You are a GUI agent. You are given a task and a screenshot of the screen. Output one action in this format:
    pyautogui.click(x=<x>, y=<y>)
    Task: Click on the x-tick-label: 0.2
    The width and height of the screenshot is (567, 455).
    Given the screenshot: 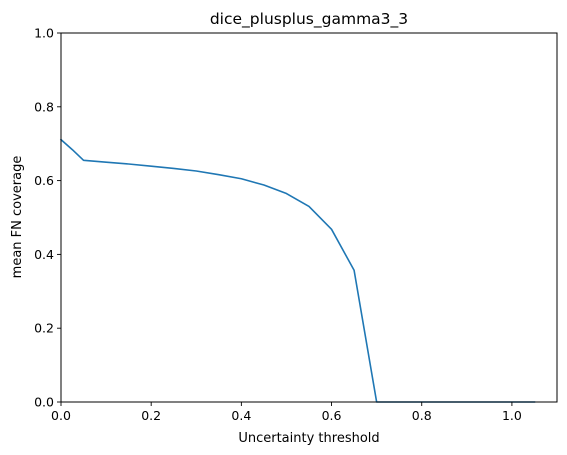 What is the action you would take?
    pyautogui.click(x=151, y=415)
    